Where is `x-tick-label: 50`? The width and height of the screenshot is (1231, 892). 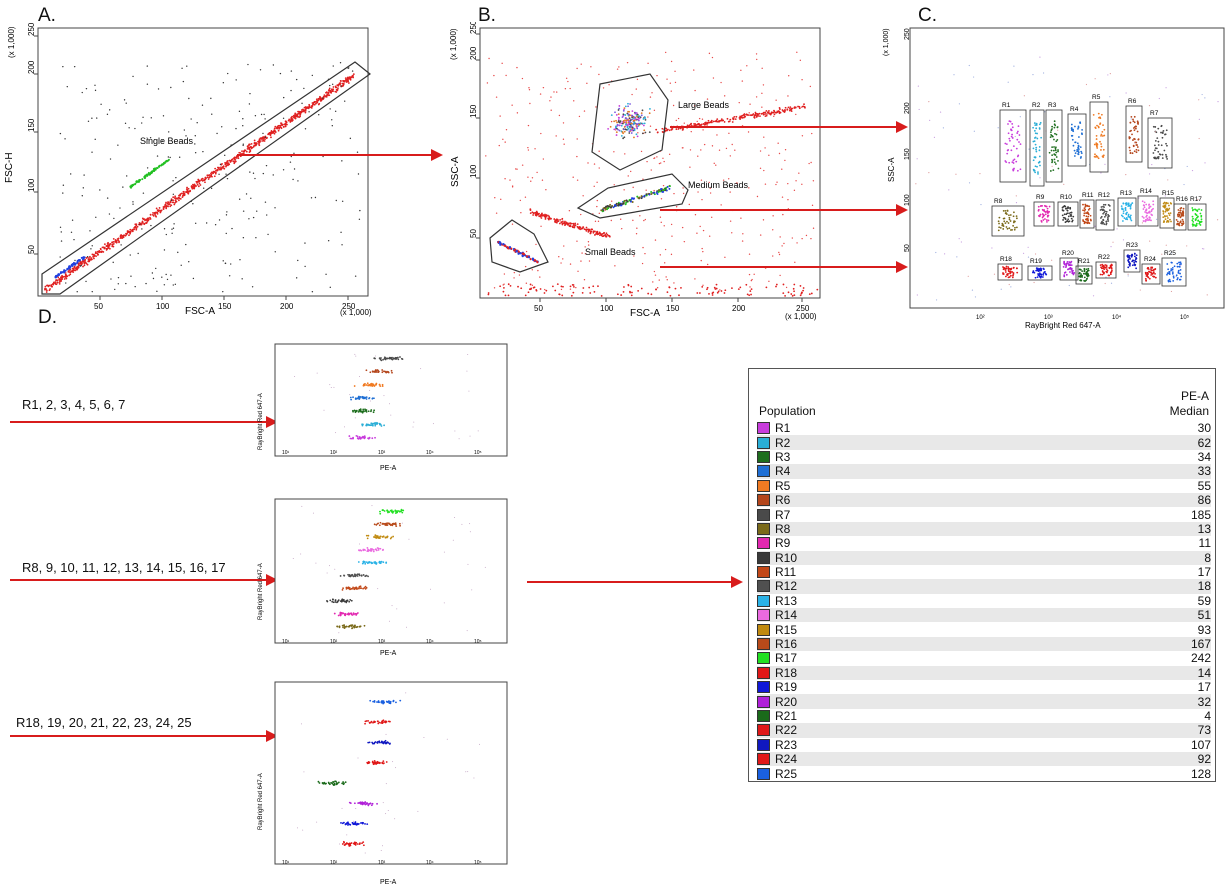 x-tick-label: 50 is located at coordinates (538, 308).